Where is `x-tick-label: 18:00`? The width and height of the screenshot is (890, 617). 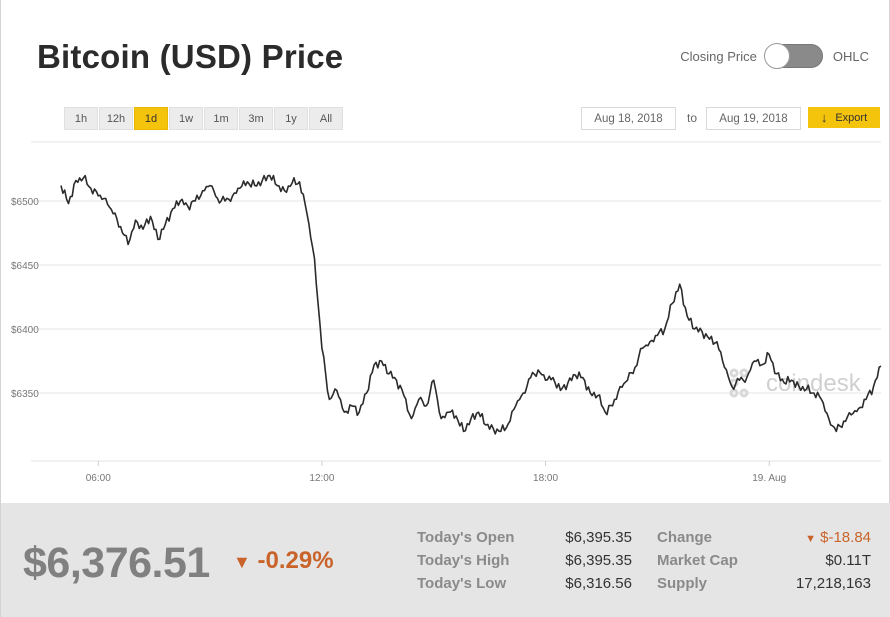
x-tick-label: 18:00 is located at coordinates (545, 478).